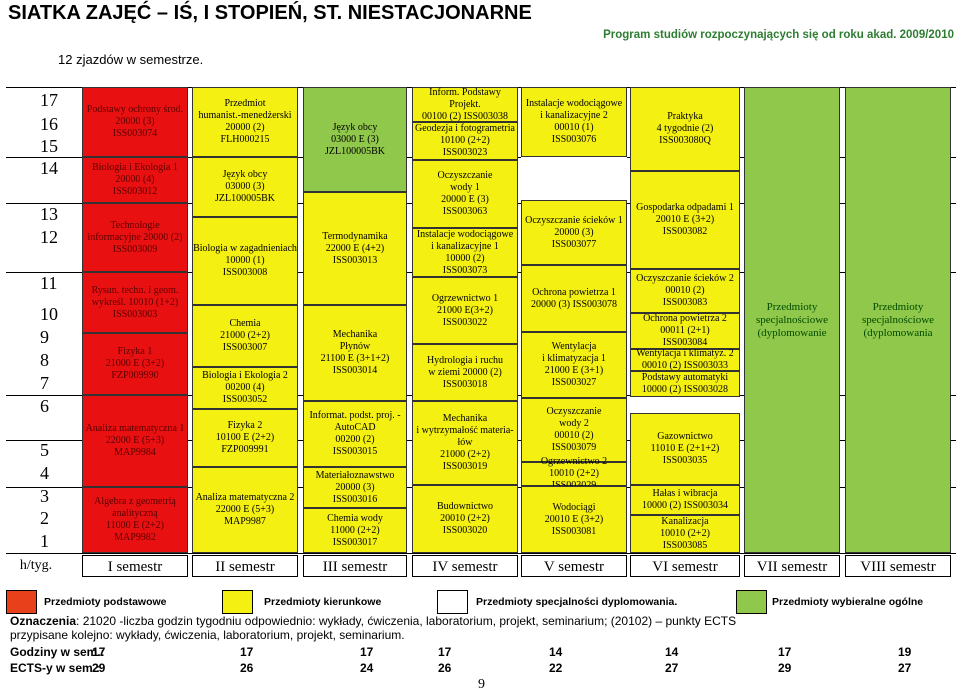 This screenshot has height=693, width=960. Describe the element at coordinates (355, 566) in the screenshot. I see `semester-label: III semestr` at that location.